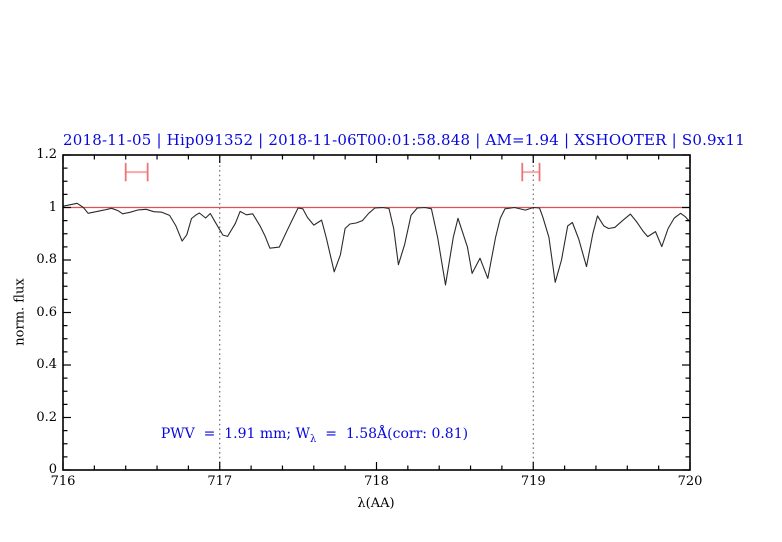 This screenshot has height=542, width=782. Describe the element at coordinates (313, 439) in the screenshot. I see `pwv-annotation-sub: λ` at that location.